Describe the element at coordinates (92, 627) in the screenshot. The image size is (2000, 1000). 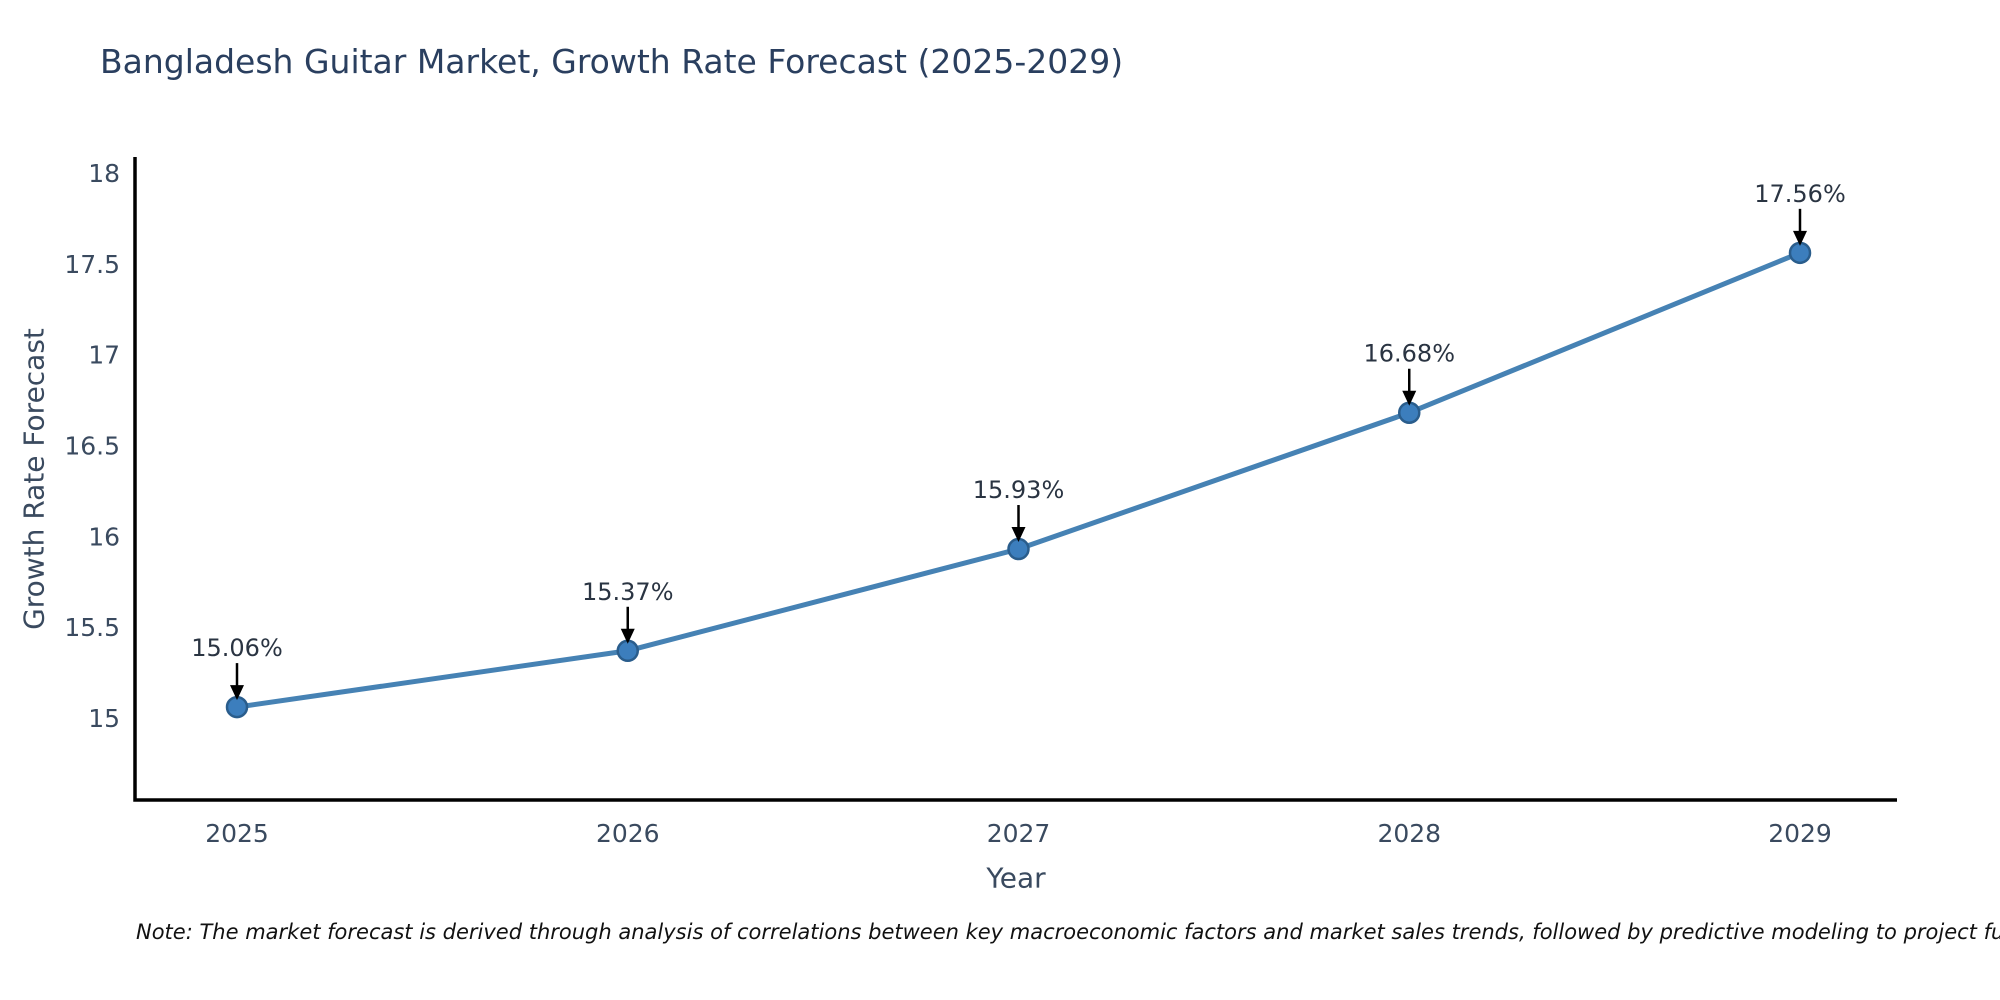
I see `y-tick-label: 15.5` at that location.